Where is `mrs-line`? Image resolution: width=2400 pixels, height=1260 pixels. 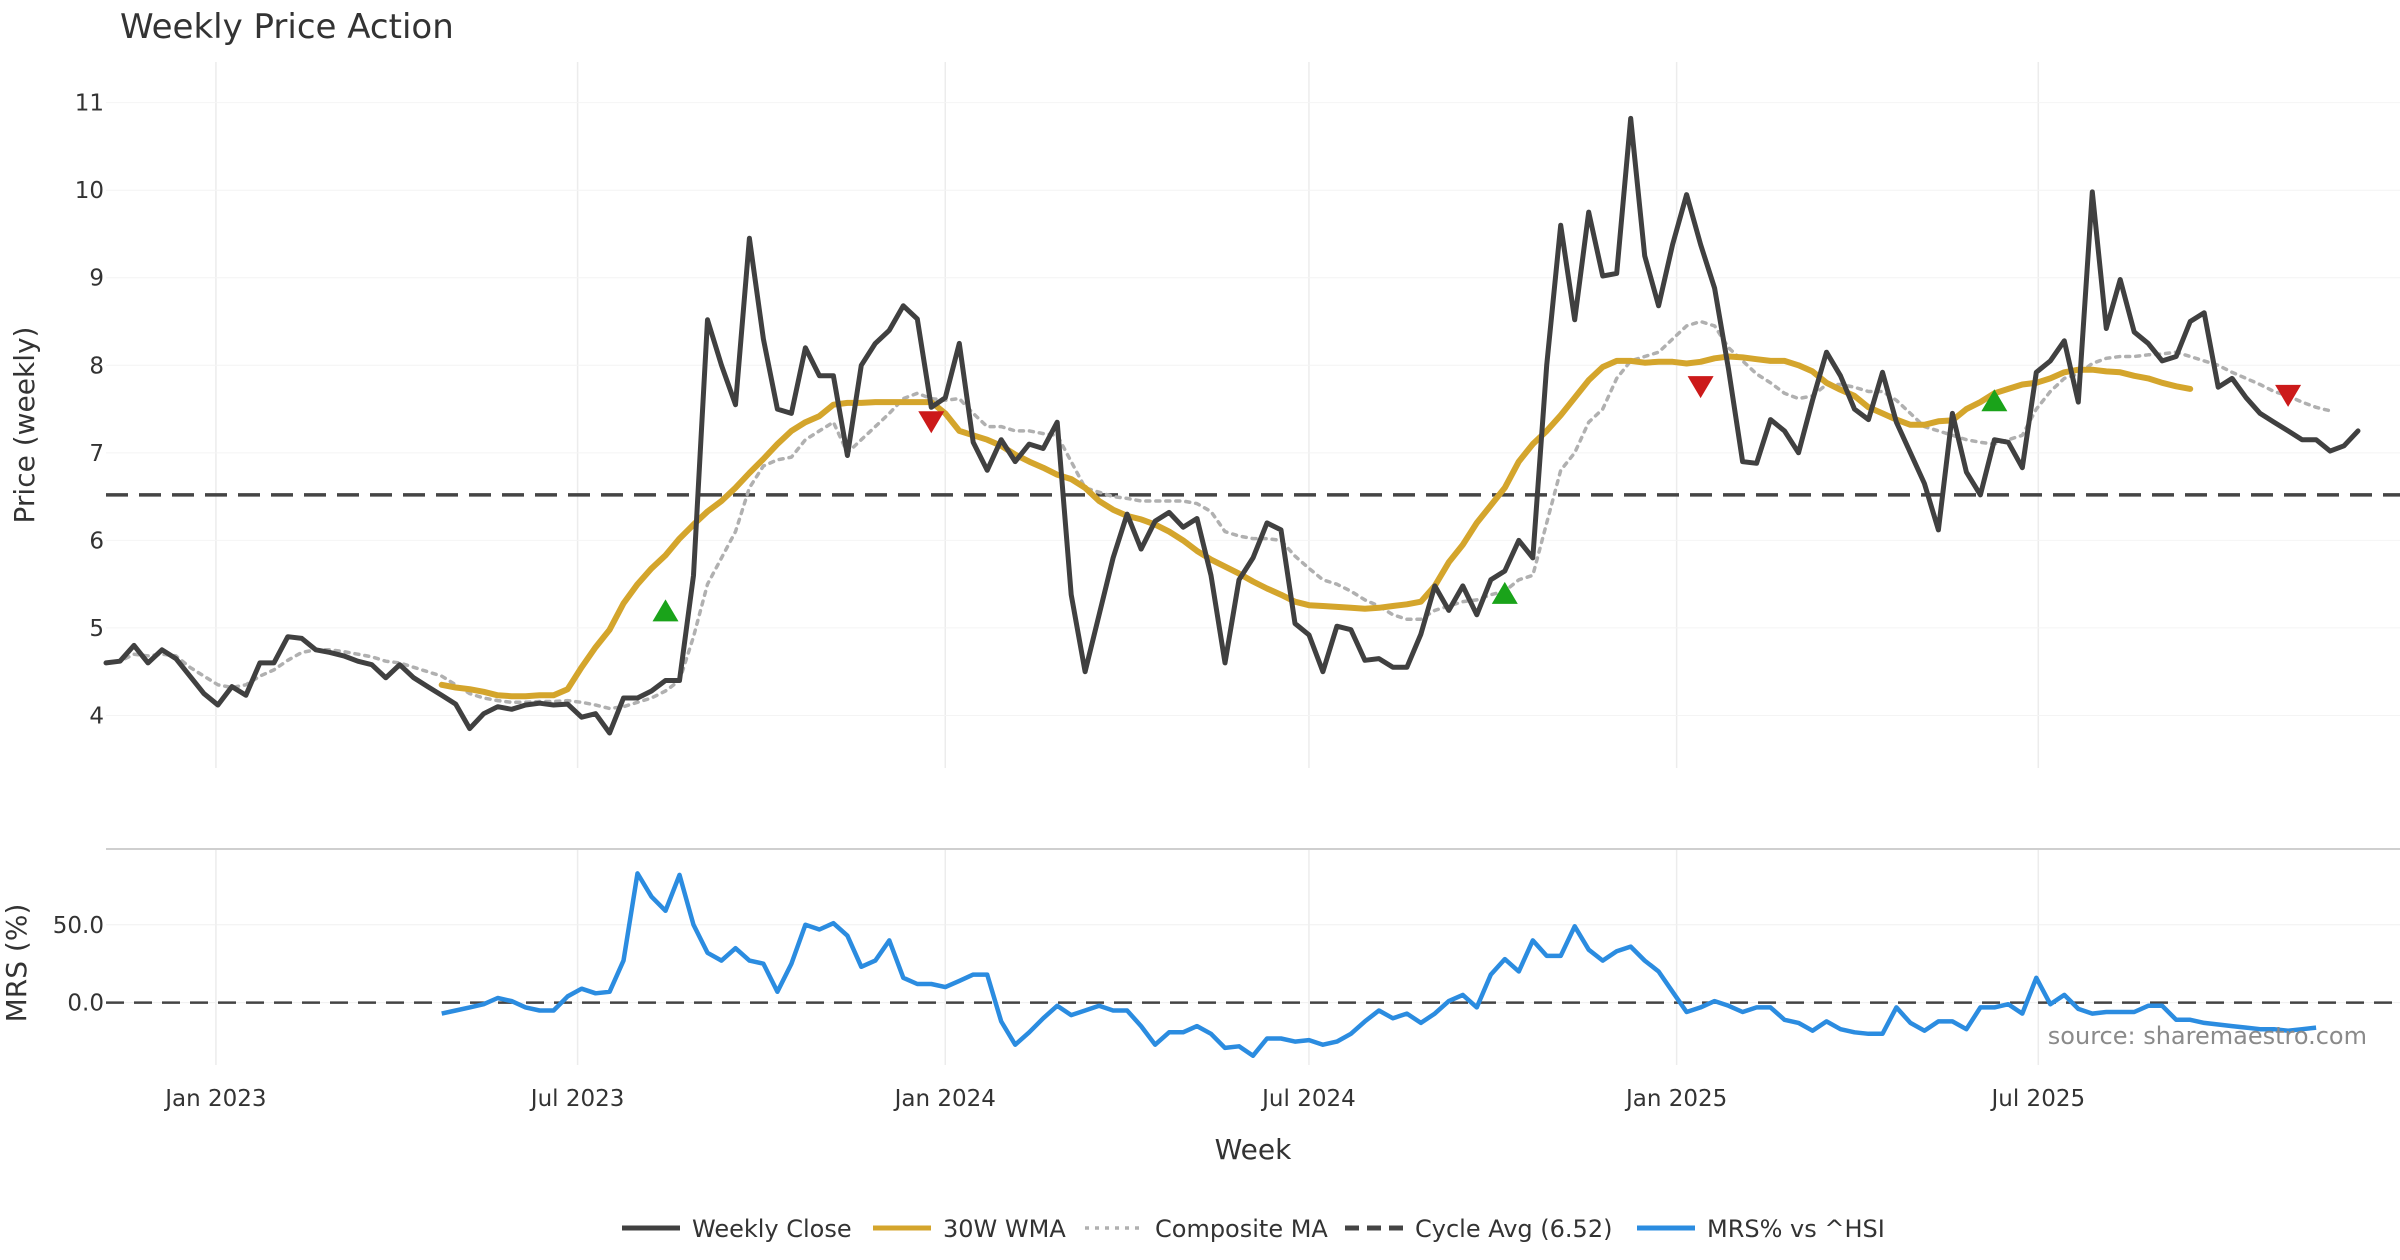 mrs-line is located at coordinates (1379, 964).